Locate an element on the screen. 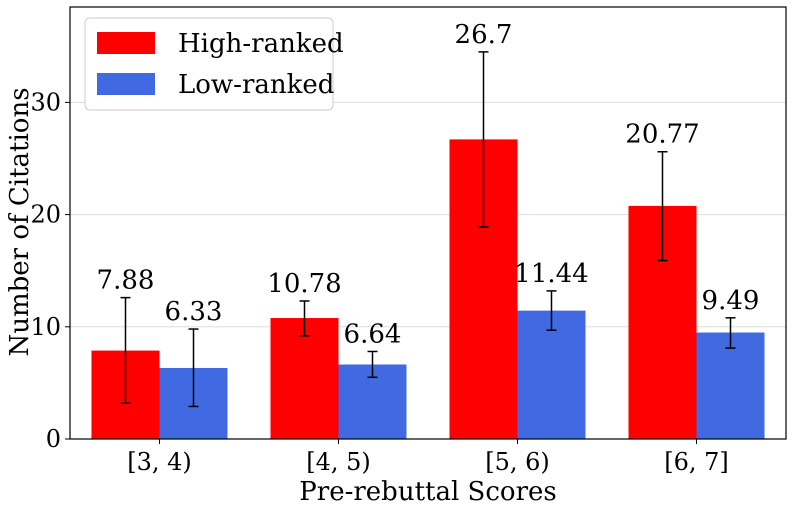 The height and width of the screenshot is (512, 793). data-label-high-2: 26.7 is located at coordinates (484, 35).